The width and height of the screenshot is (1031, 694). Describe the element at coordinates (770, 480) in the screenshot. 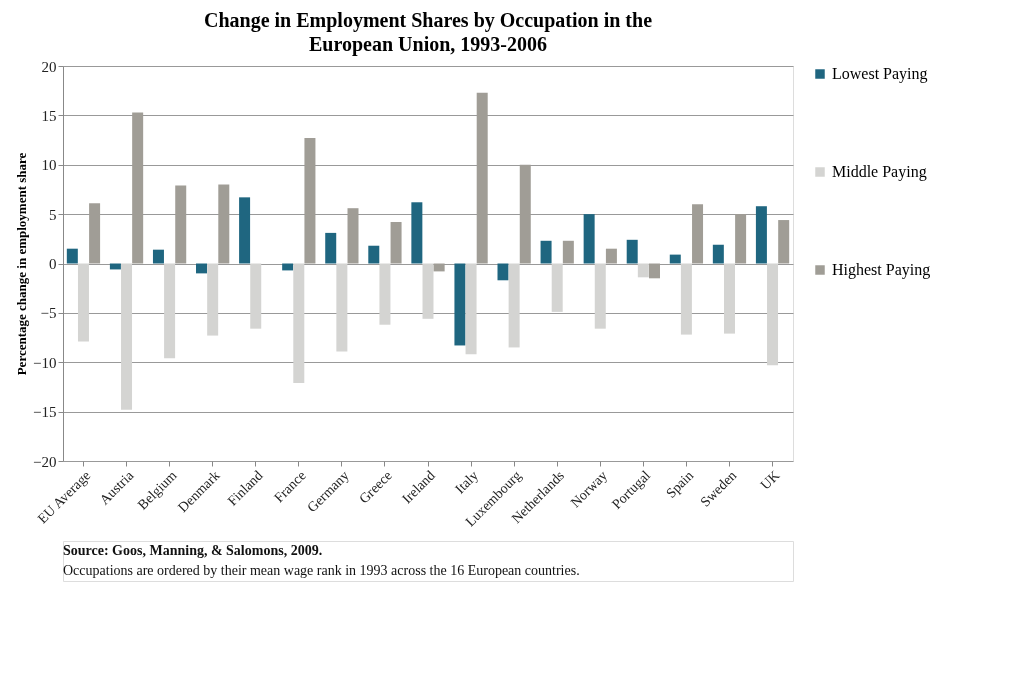

I see `x-tick-label: UK` at that location.